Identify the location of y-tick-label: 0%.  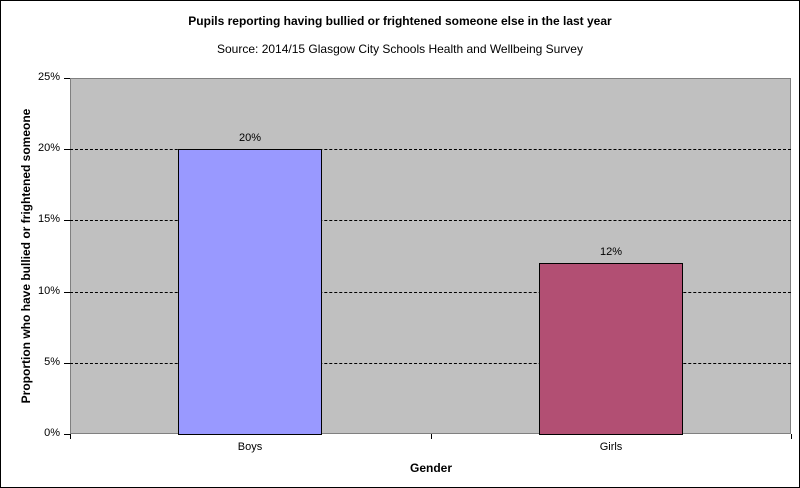
(52, 433).